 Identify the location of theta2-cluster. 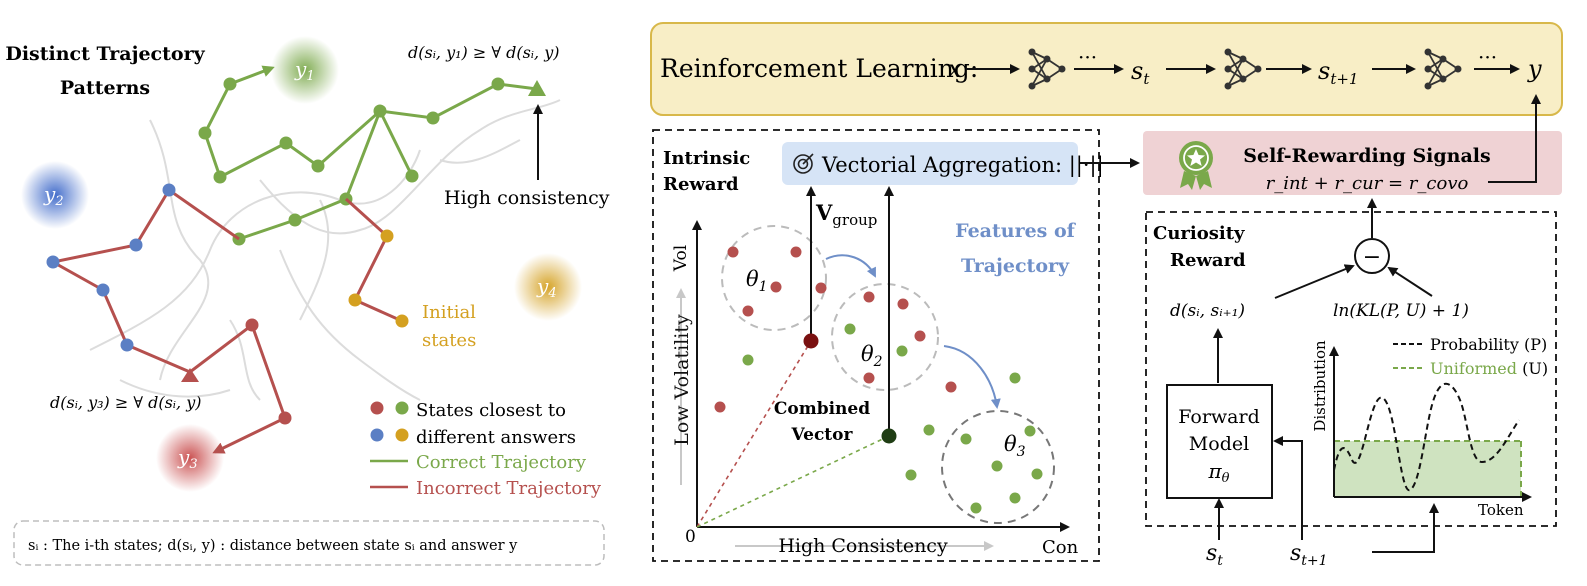
(885, 337).